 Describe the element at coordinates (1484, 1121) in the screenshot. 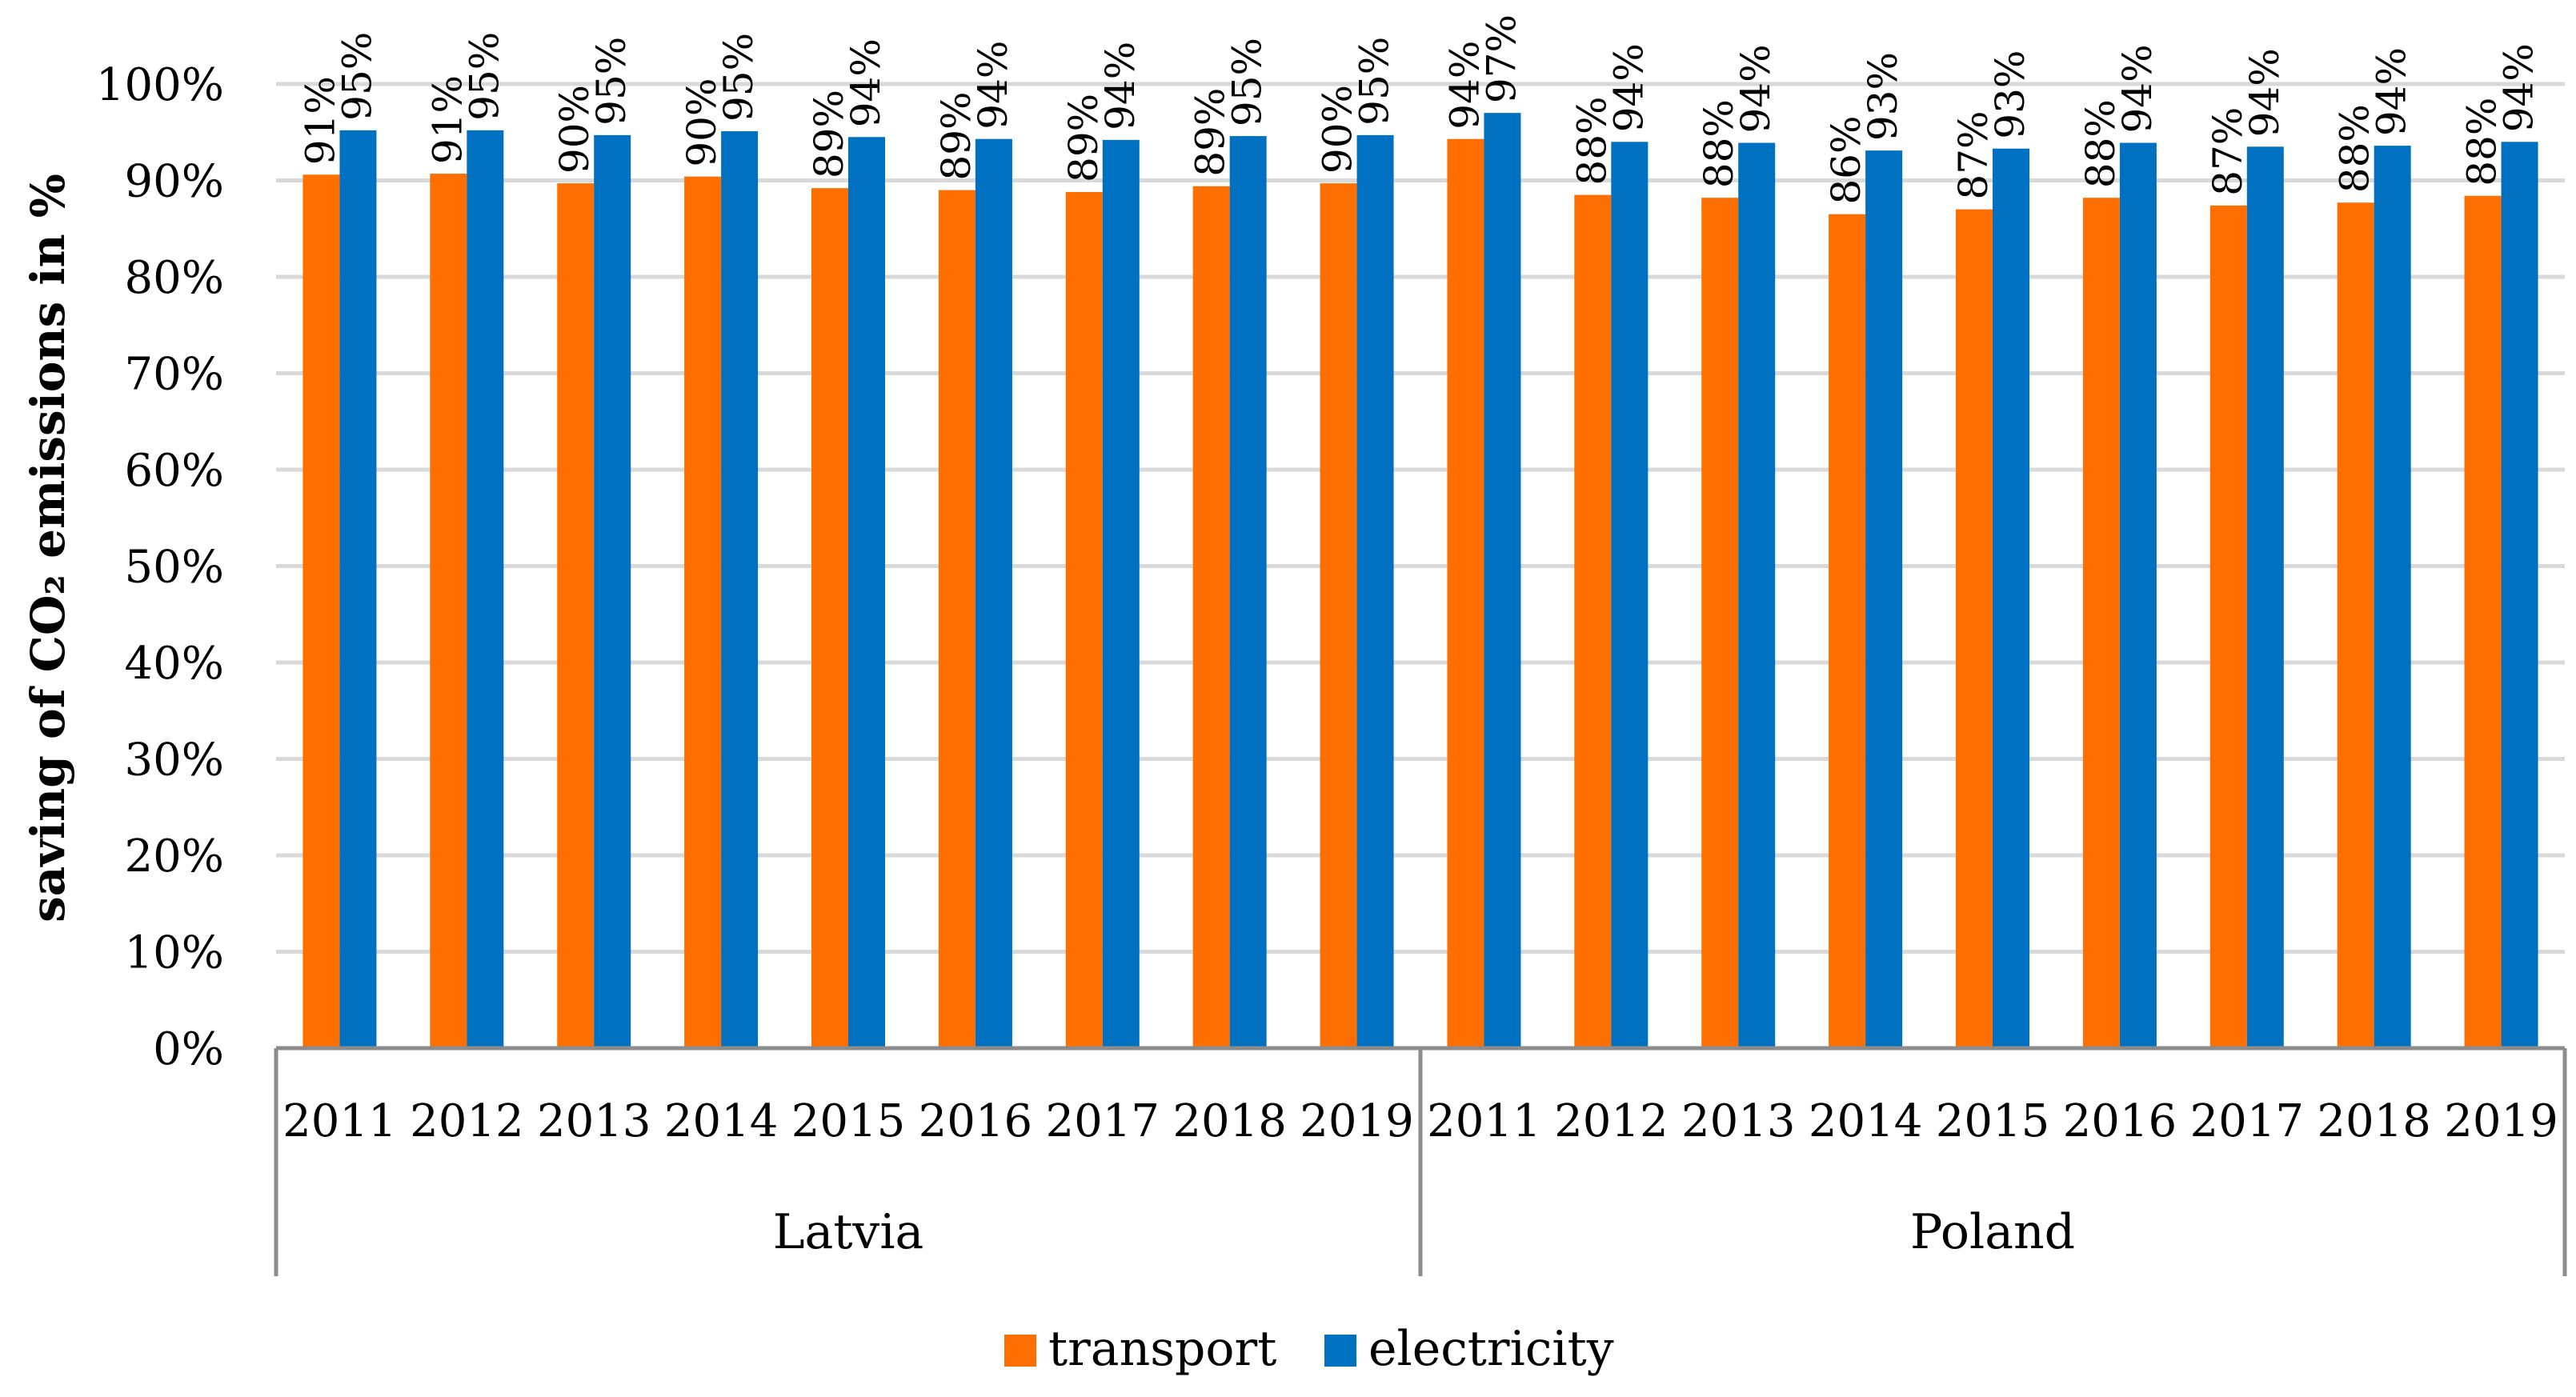

I see `x-tick-label: 2011` at that location.